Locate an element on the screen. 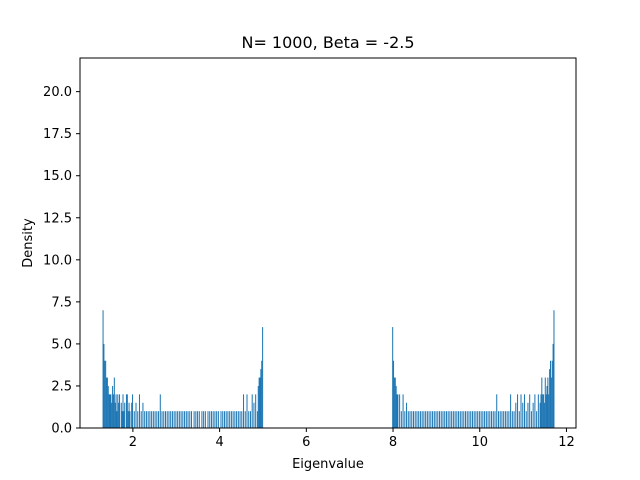 Image resolution: width=640 pixels, height=480 pixels. chart-title: N= 1000, Beta = -2.5 is located at coordinates (327, 42).